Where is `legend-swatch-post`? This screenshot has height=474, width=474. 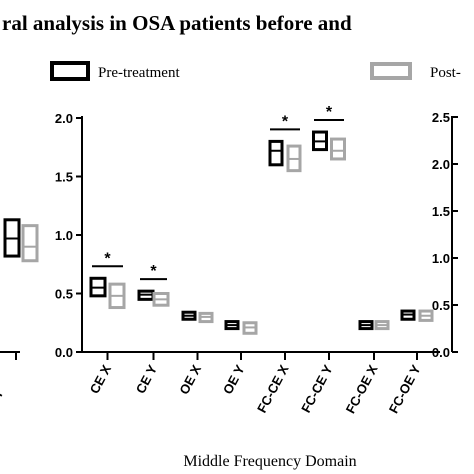 legend-swatch-post is located at coordinates (391, 71).